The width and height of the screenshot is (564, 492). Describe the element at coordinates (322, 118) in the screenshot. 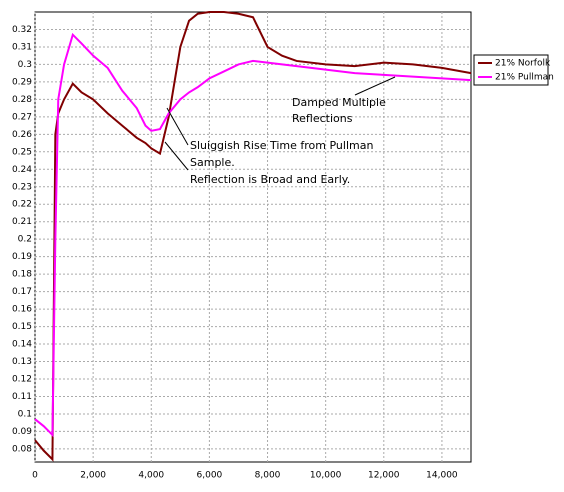

I see `annotation-text: Reflections` at that location.